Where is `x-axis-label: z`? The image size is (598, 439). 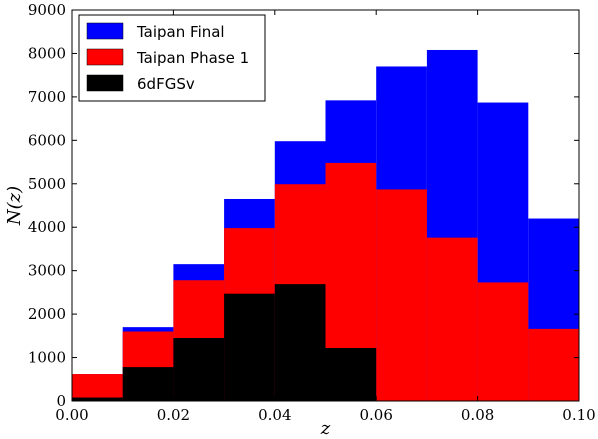
x-axis-label: z is located at coordinates (325, 428).